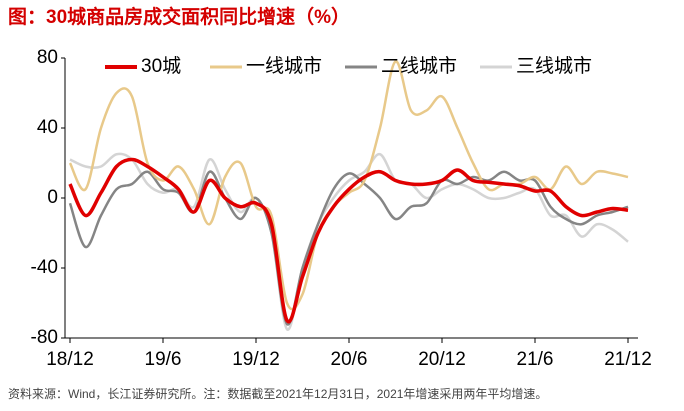  I want to click on x-tick-label: 21/12, so click(628, 359).